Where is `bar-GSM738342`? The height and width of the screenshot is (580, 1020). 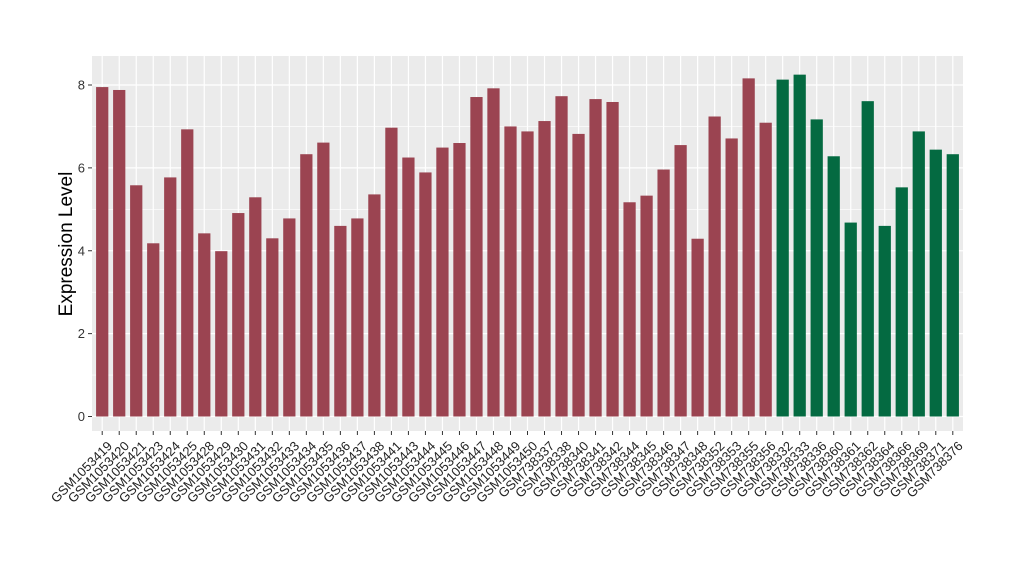
bar-GSM738342 is located at coordinates (612, 259).